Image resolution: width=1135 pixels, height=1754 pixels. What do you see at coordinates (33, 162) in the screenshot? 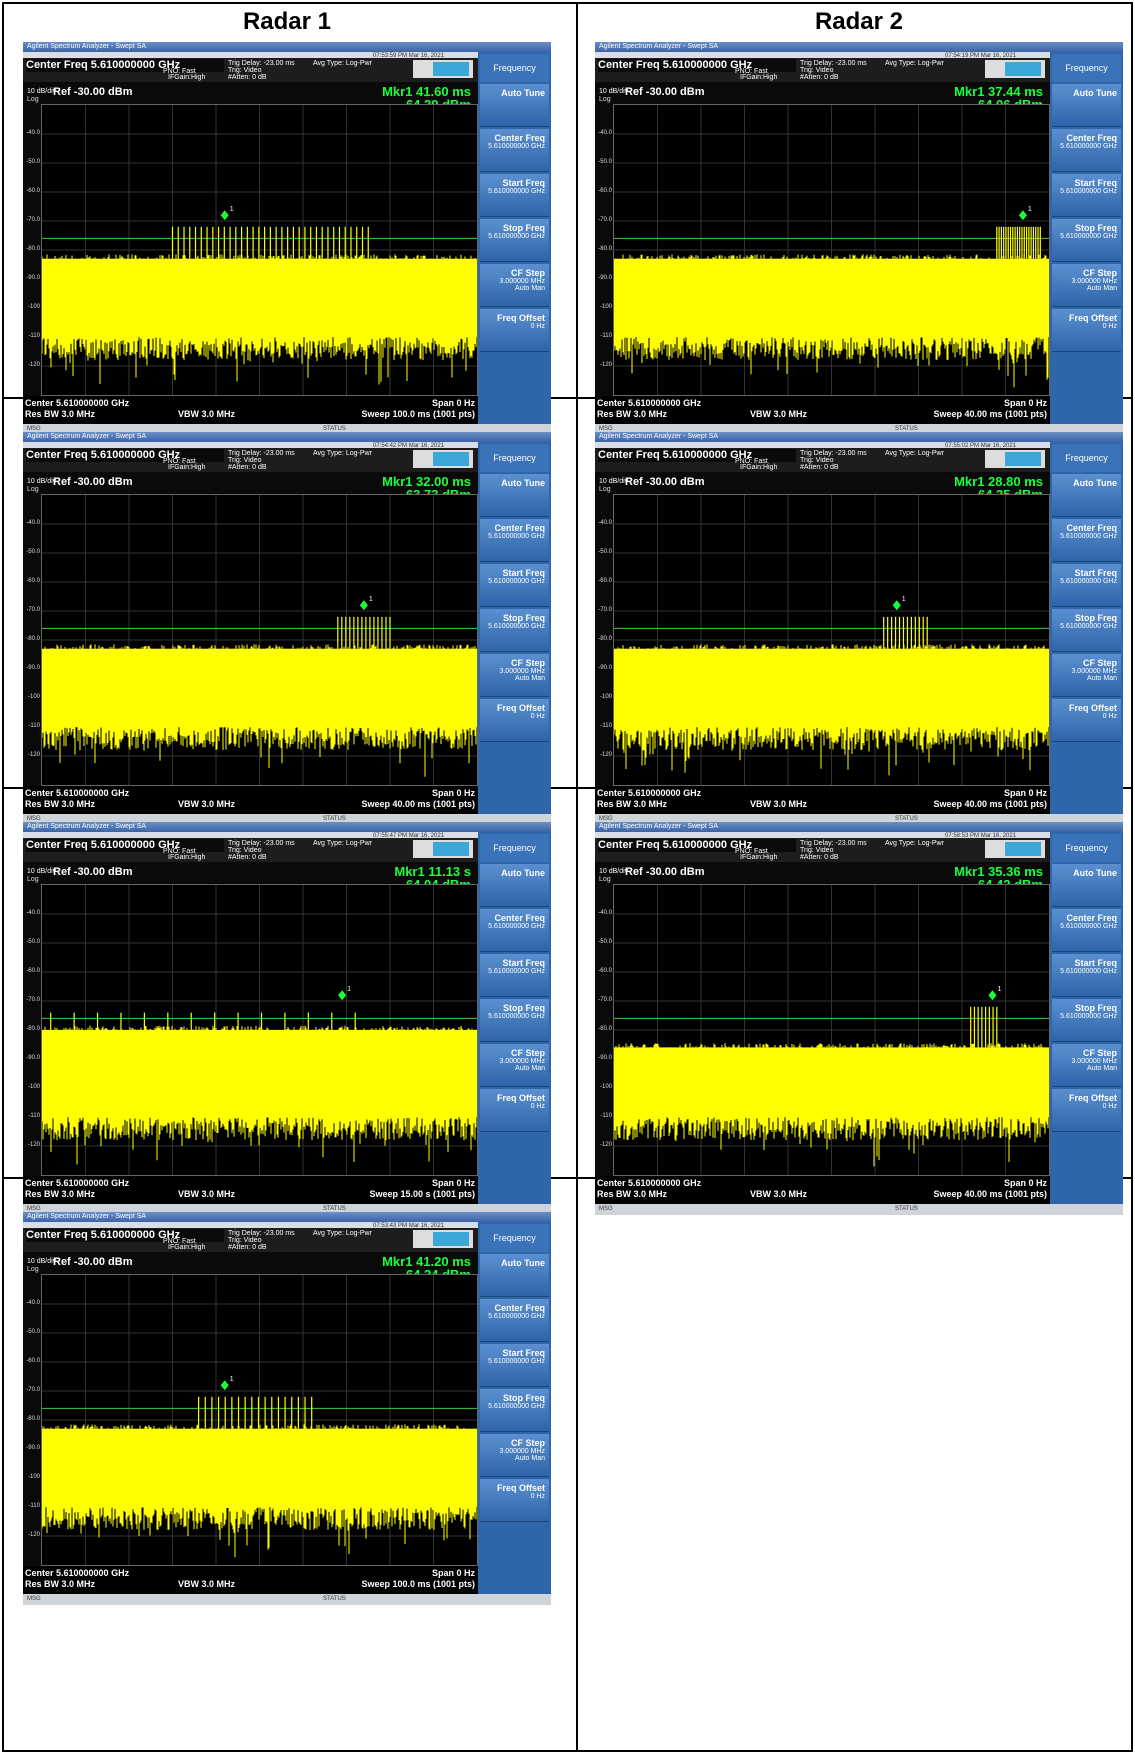
I see `y-tick-label: -50.0` at bounding box center [33, 162].